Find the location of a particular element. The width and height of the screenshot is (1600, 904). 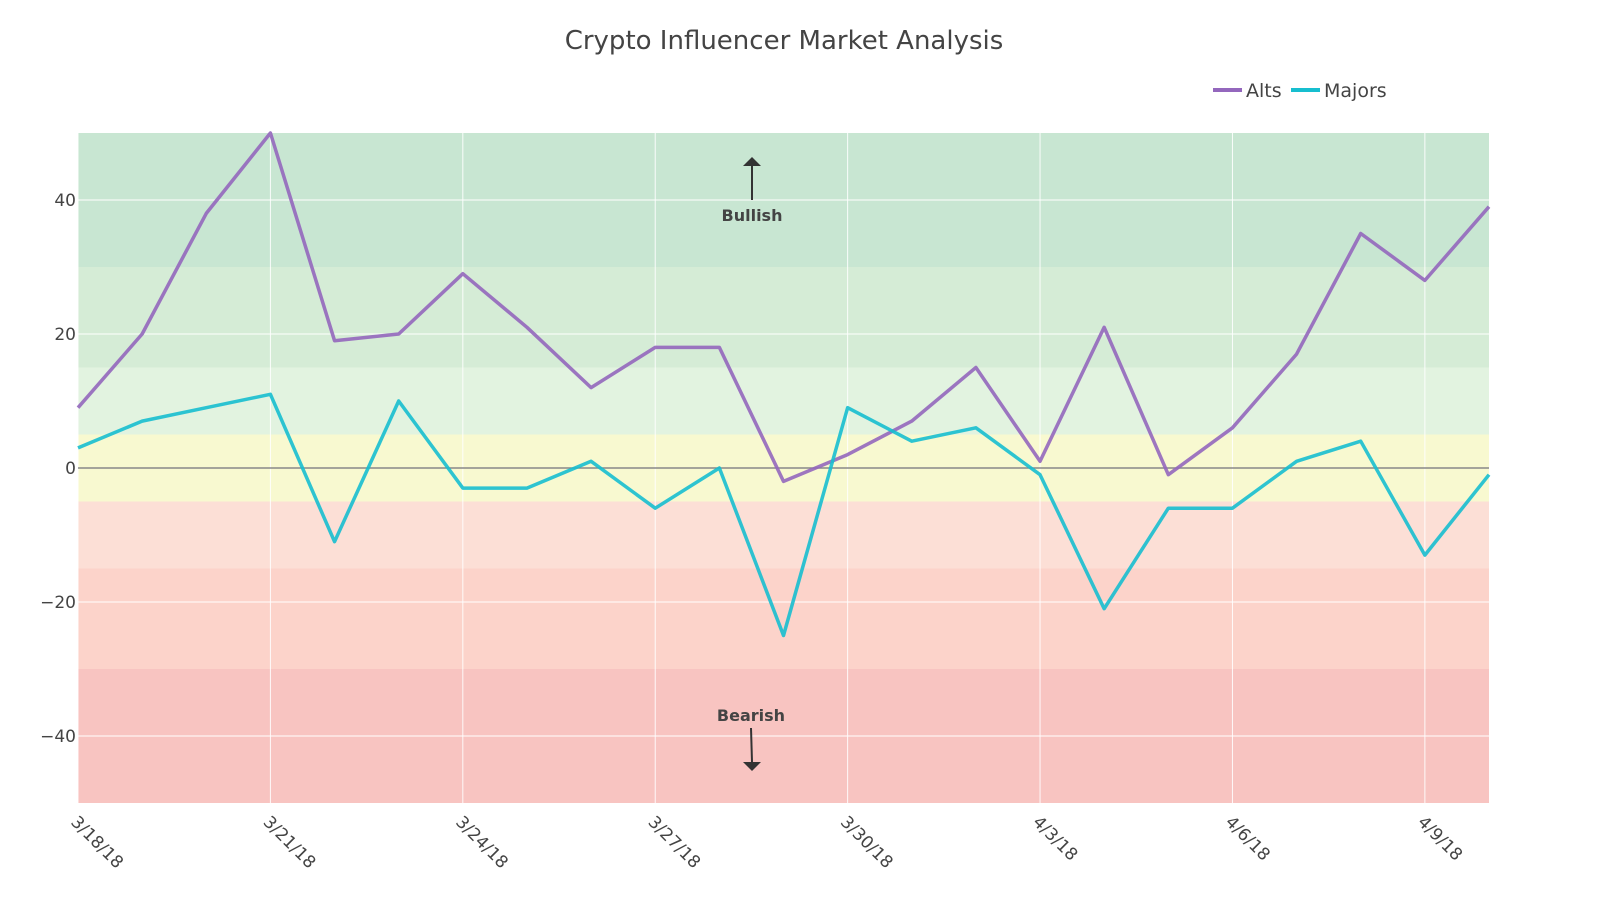

legend-item-majors: Majors is located at coordinates (1339, 91).